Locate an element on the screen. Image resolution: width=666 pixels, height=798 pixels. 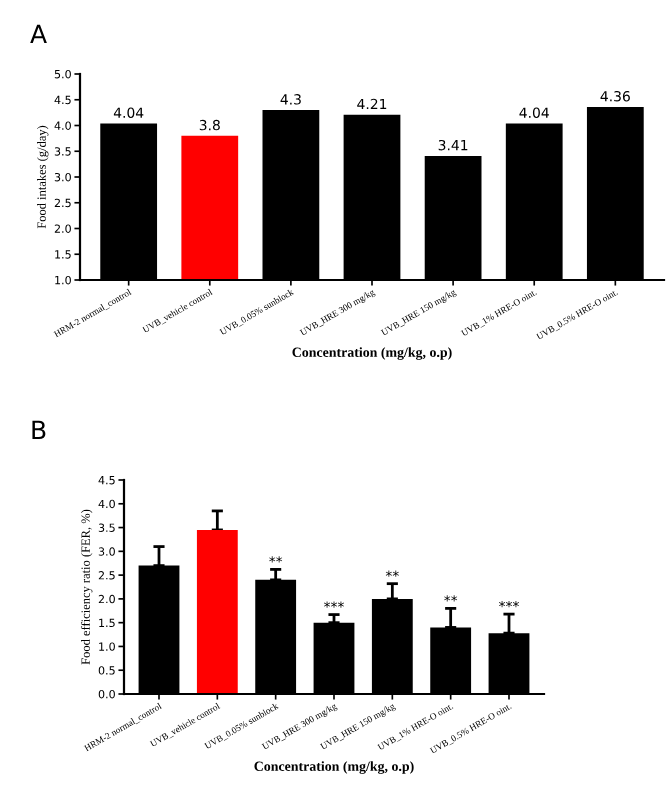
chart-title: A is located at coordinates (38, 33).